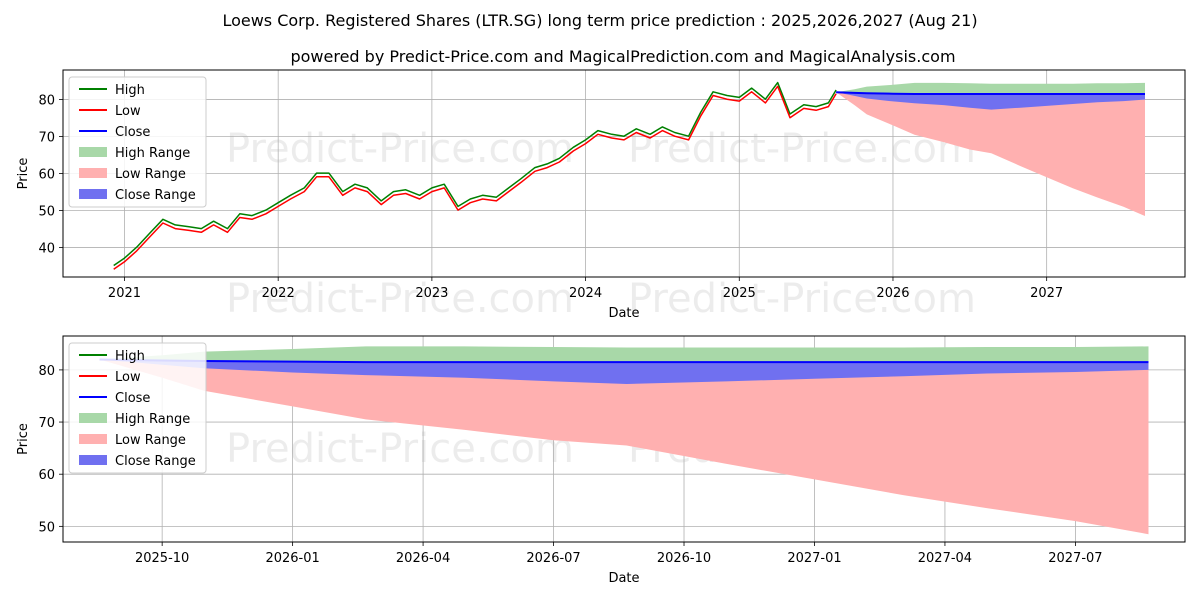 The height and width of the screenshot is (600, 1200). Describe the element at coordinates (278, 293) in the screenshot. I see `x-tick-label: 2022` at that location.